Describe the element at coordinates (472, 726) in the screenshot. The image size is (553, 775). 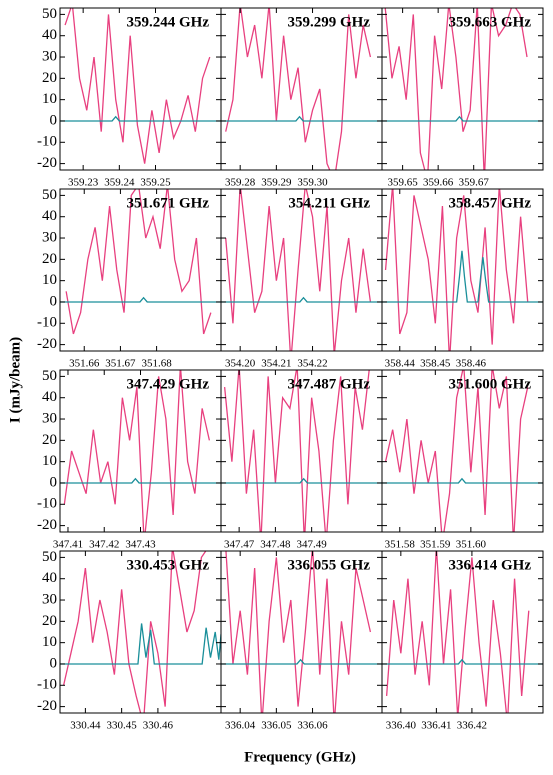
I see `x-tick-label: 336.42` at that location.